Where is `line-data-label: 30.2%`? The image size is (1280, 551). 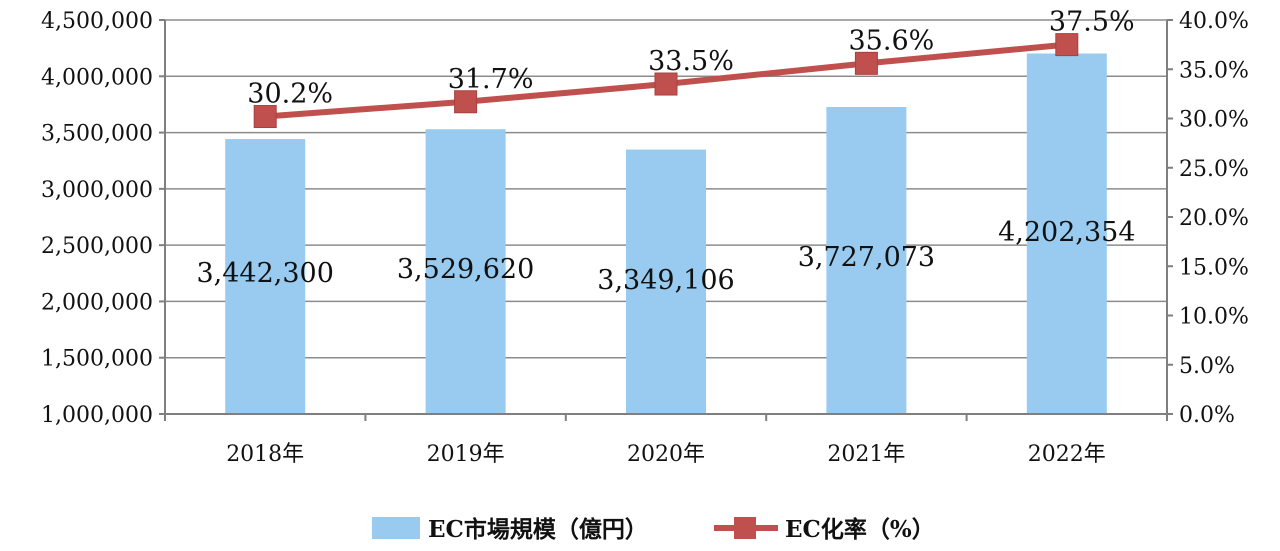
line-data-label: 30.2% is located at coordinates (290, 94).